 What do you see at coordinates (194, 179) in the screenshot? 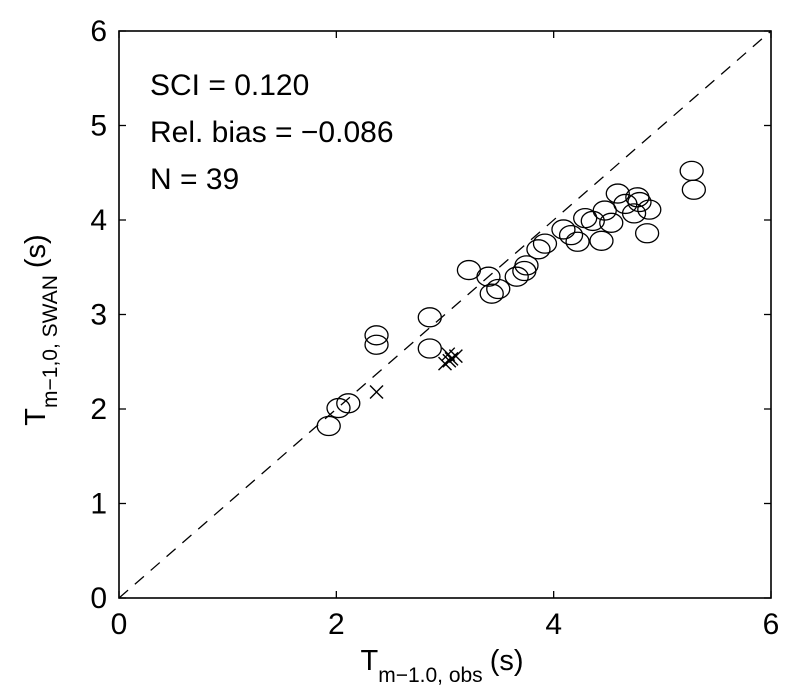
I see `annotation-n: N = 39` at bounding box center [194, 179].